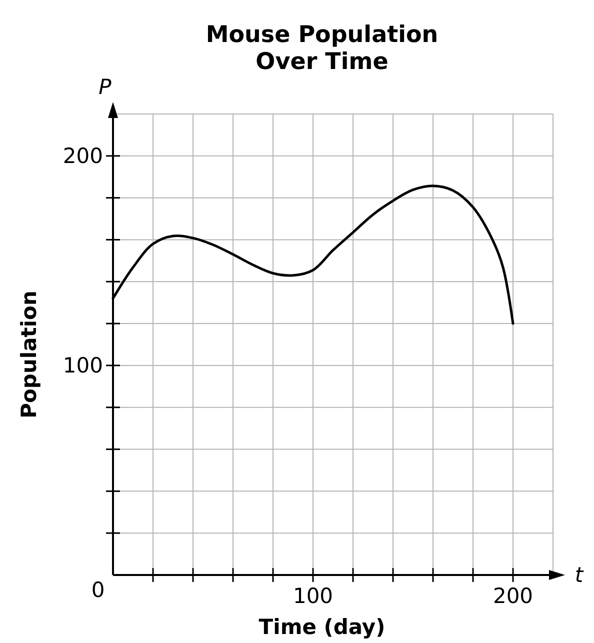  What do you see at coordinates (322, 48) in the screenshot?
I see `chart-title: Mouse Population Over Time` at bounding box center [322, 48].